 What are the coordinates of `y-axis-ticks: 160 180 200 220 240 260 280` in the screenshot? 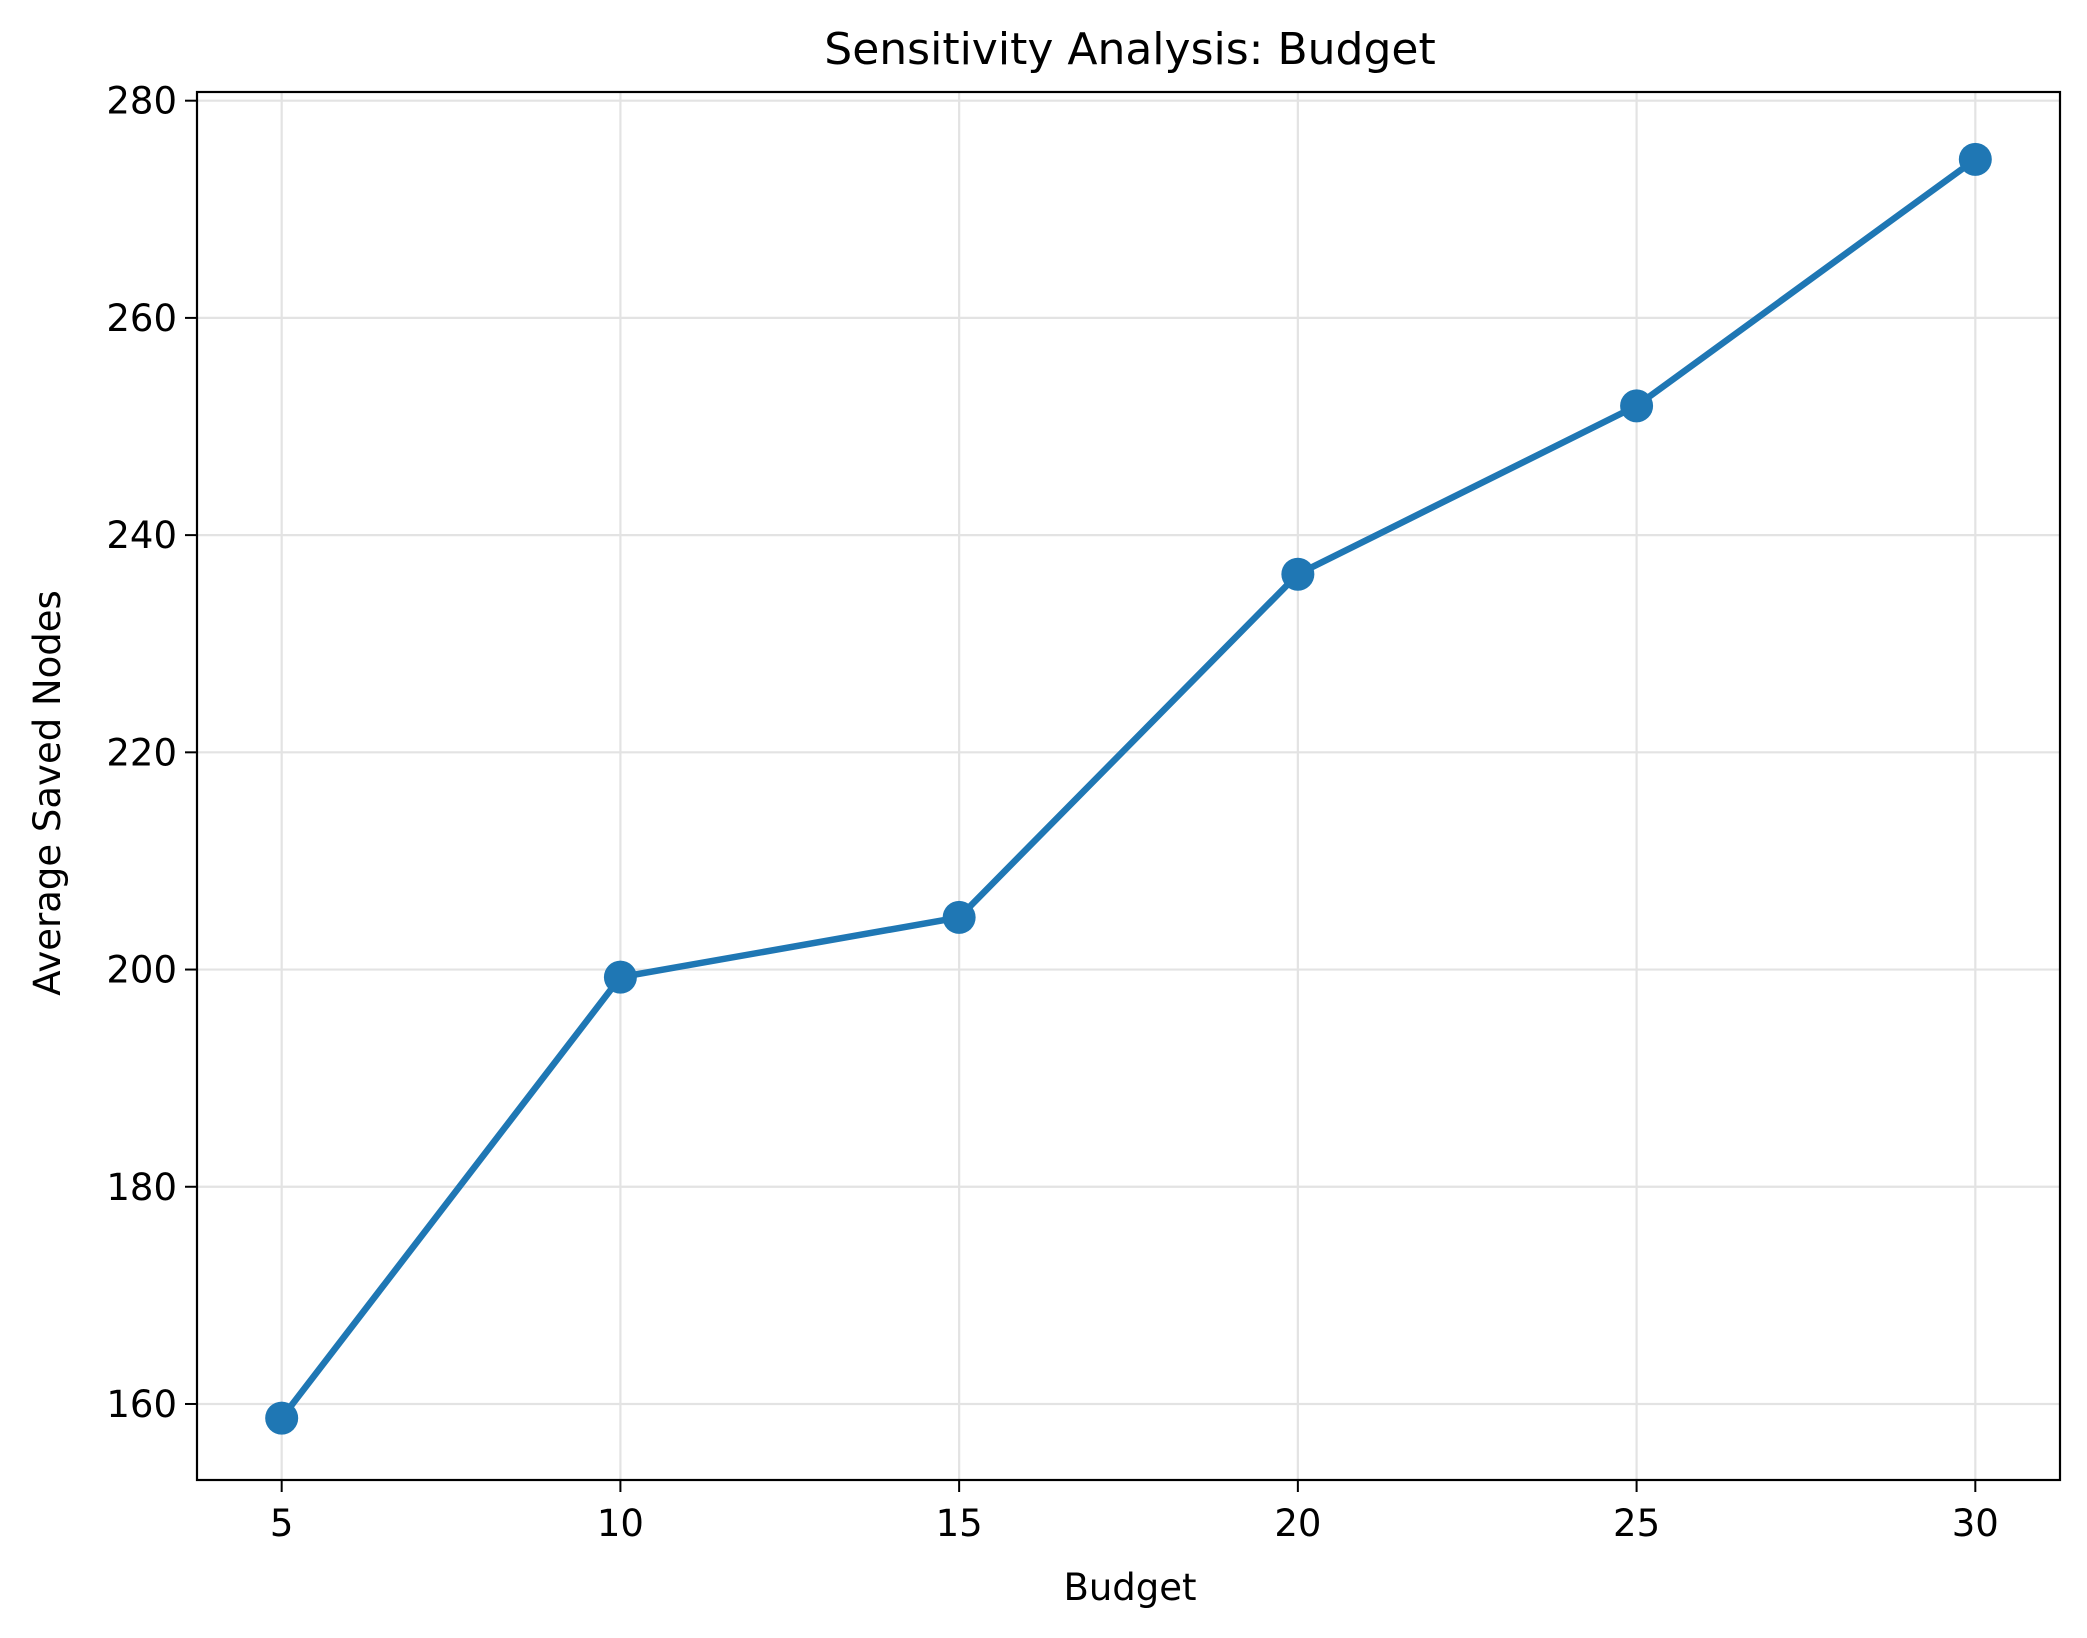 It's located at (151, 753).